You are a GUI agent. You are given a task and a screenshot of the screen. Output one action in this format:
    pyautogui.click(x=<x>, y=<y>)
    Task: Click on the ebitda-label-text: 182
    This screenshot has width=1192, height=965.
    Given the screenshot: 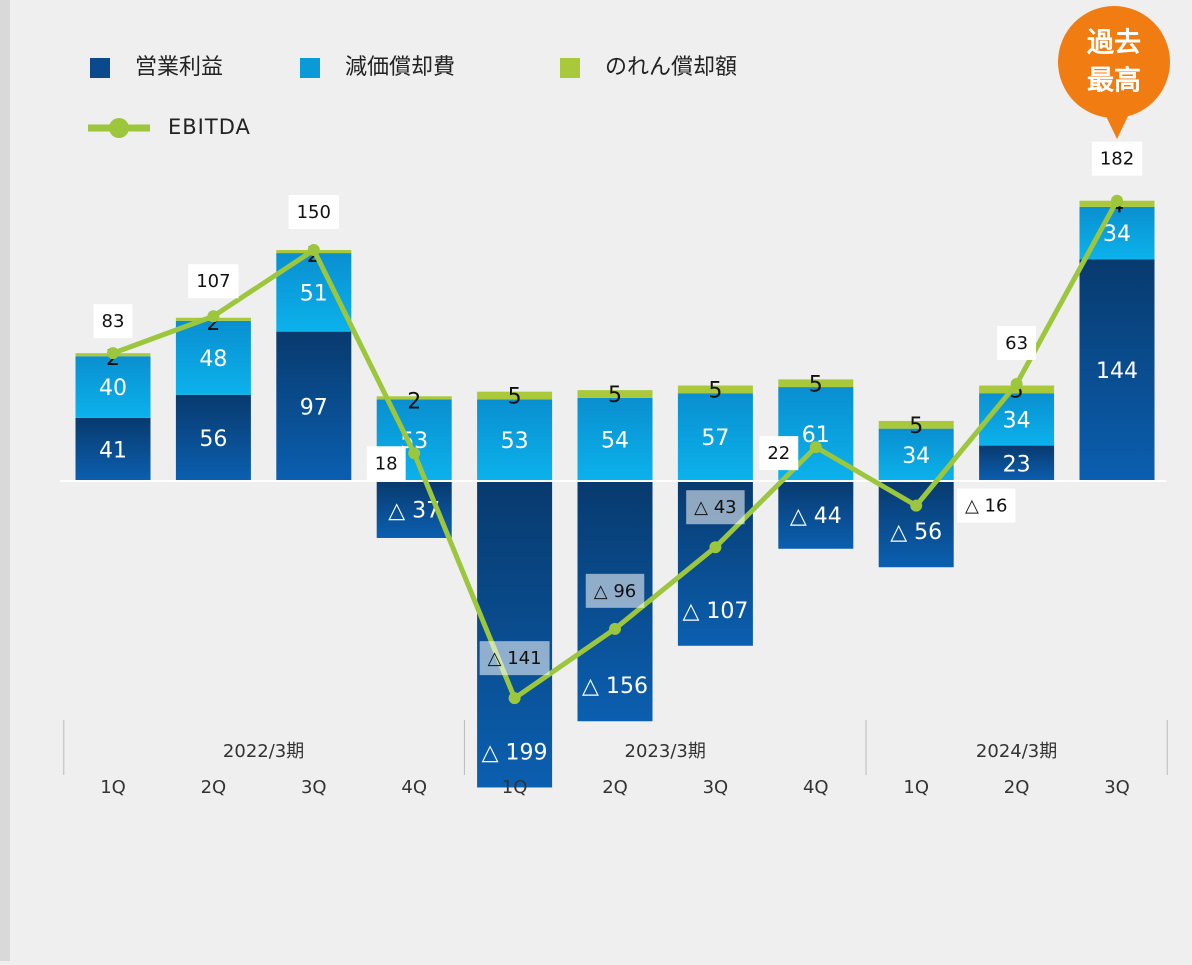 What is the action you would take?
    pyautogui.click(x=1117, y=159)
    